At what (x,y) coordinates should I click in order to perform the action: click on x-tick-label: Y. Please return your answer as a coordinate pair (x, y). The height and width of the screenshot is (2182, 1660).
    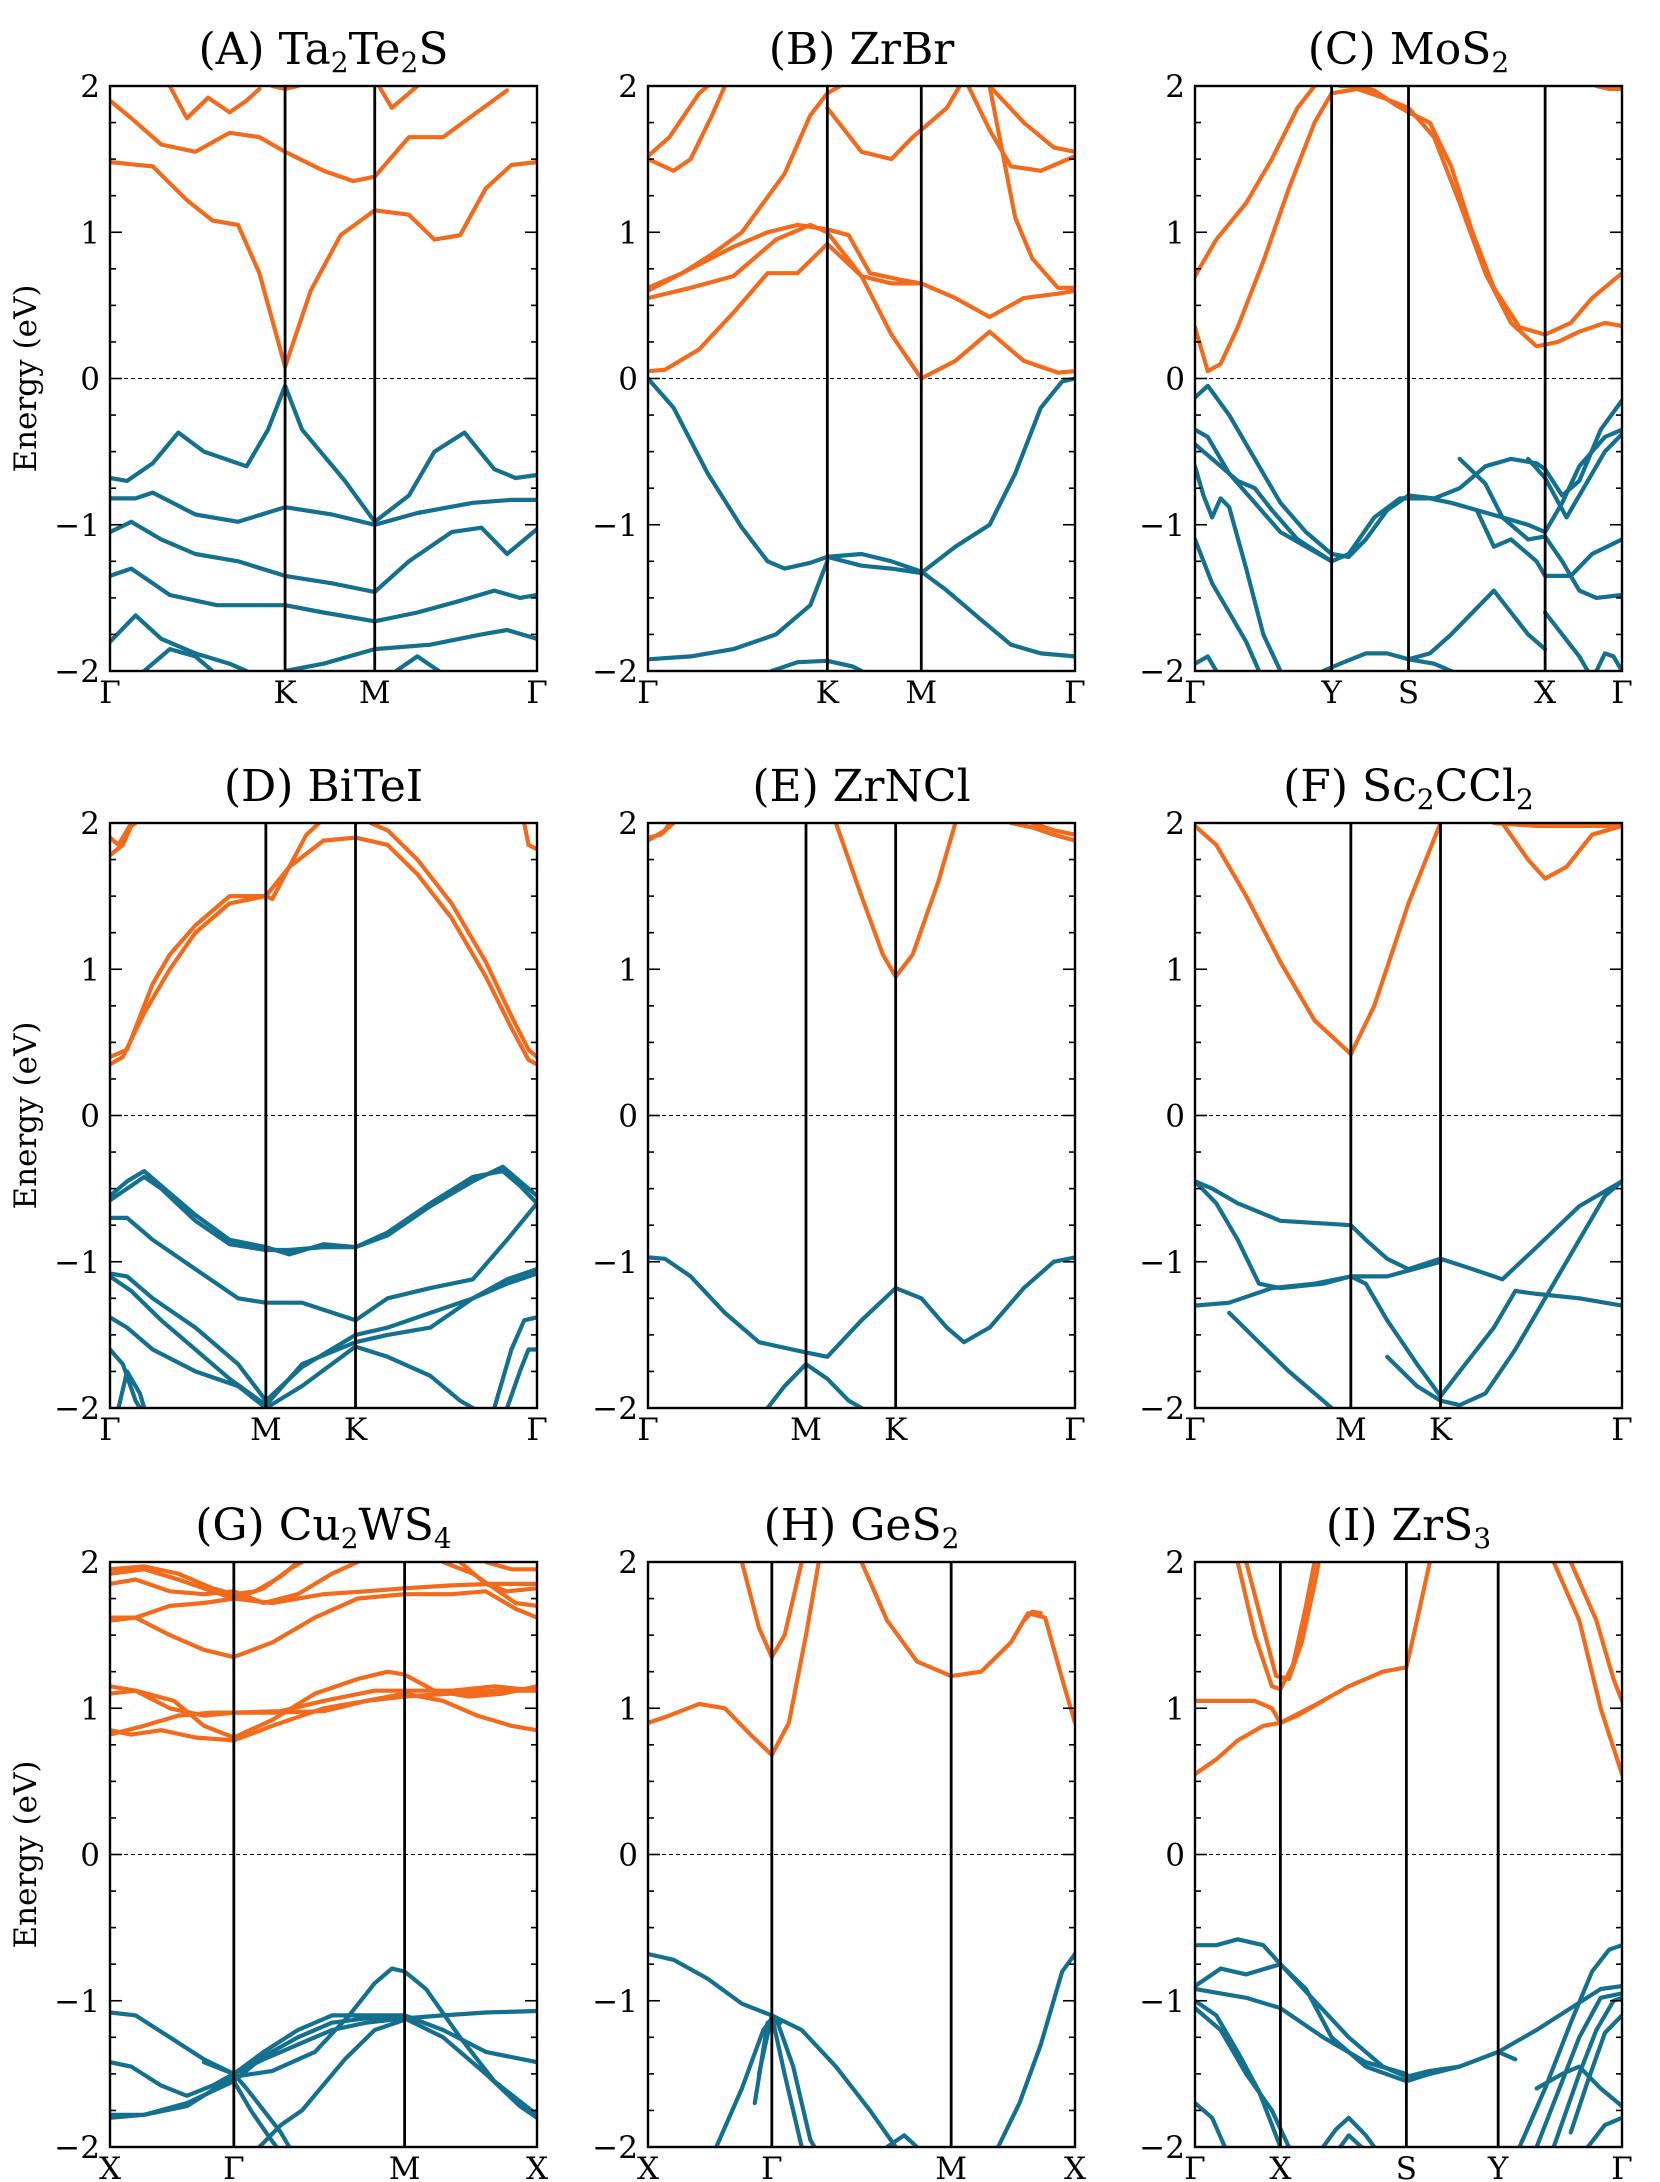
    Looking at the image, I should click on (1498, 2166).